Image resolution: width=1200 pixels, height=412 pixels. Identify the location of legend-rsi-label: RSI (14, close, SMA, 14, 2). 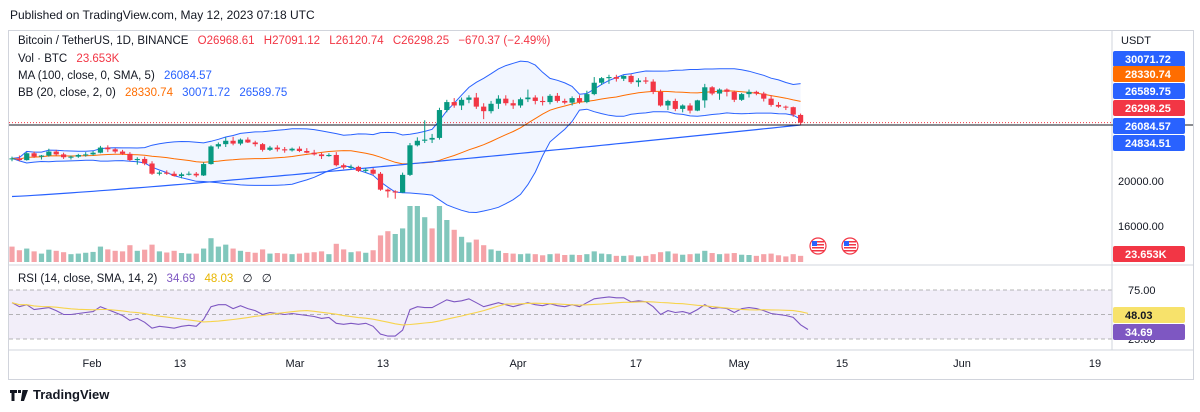
(88, 279).